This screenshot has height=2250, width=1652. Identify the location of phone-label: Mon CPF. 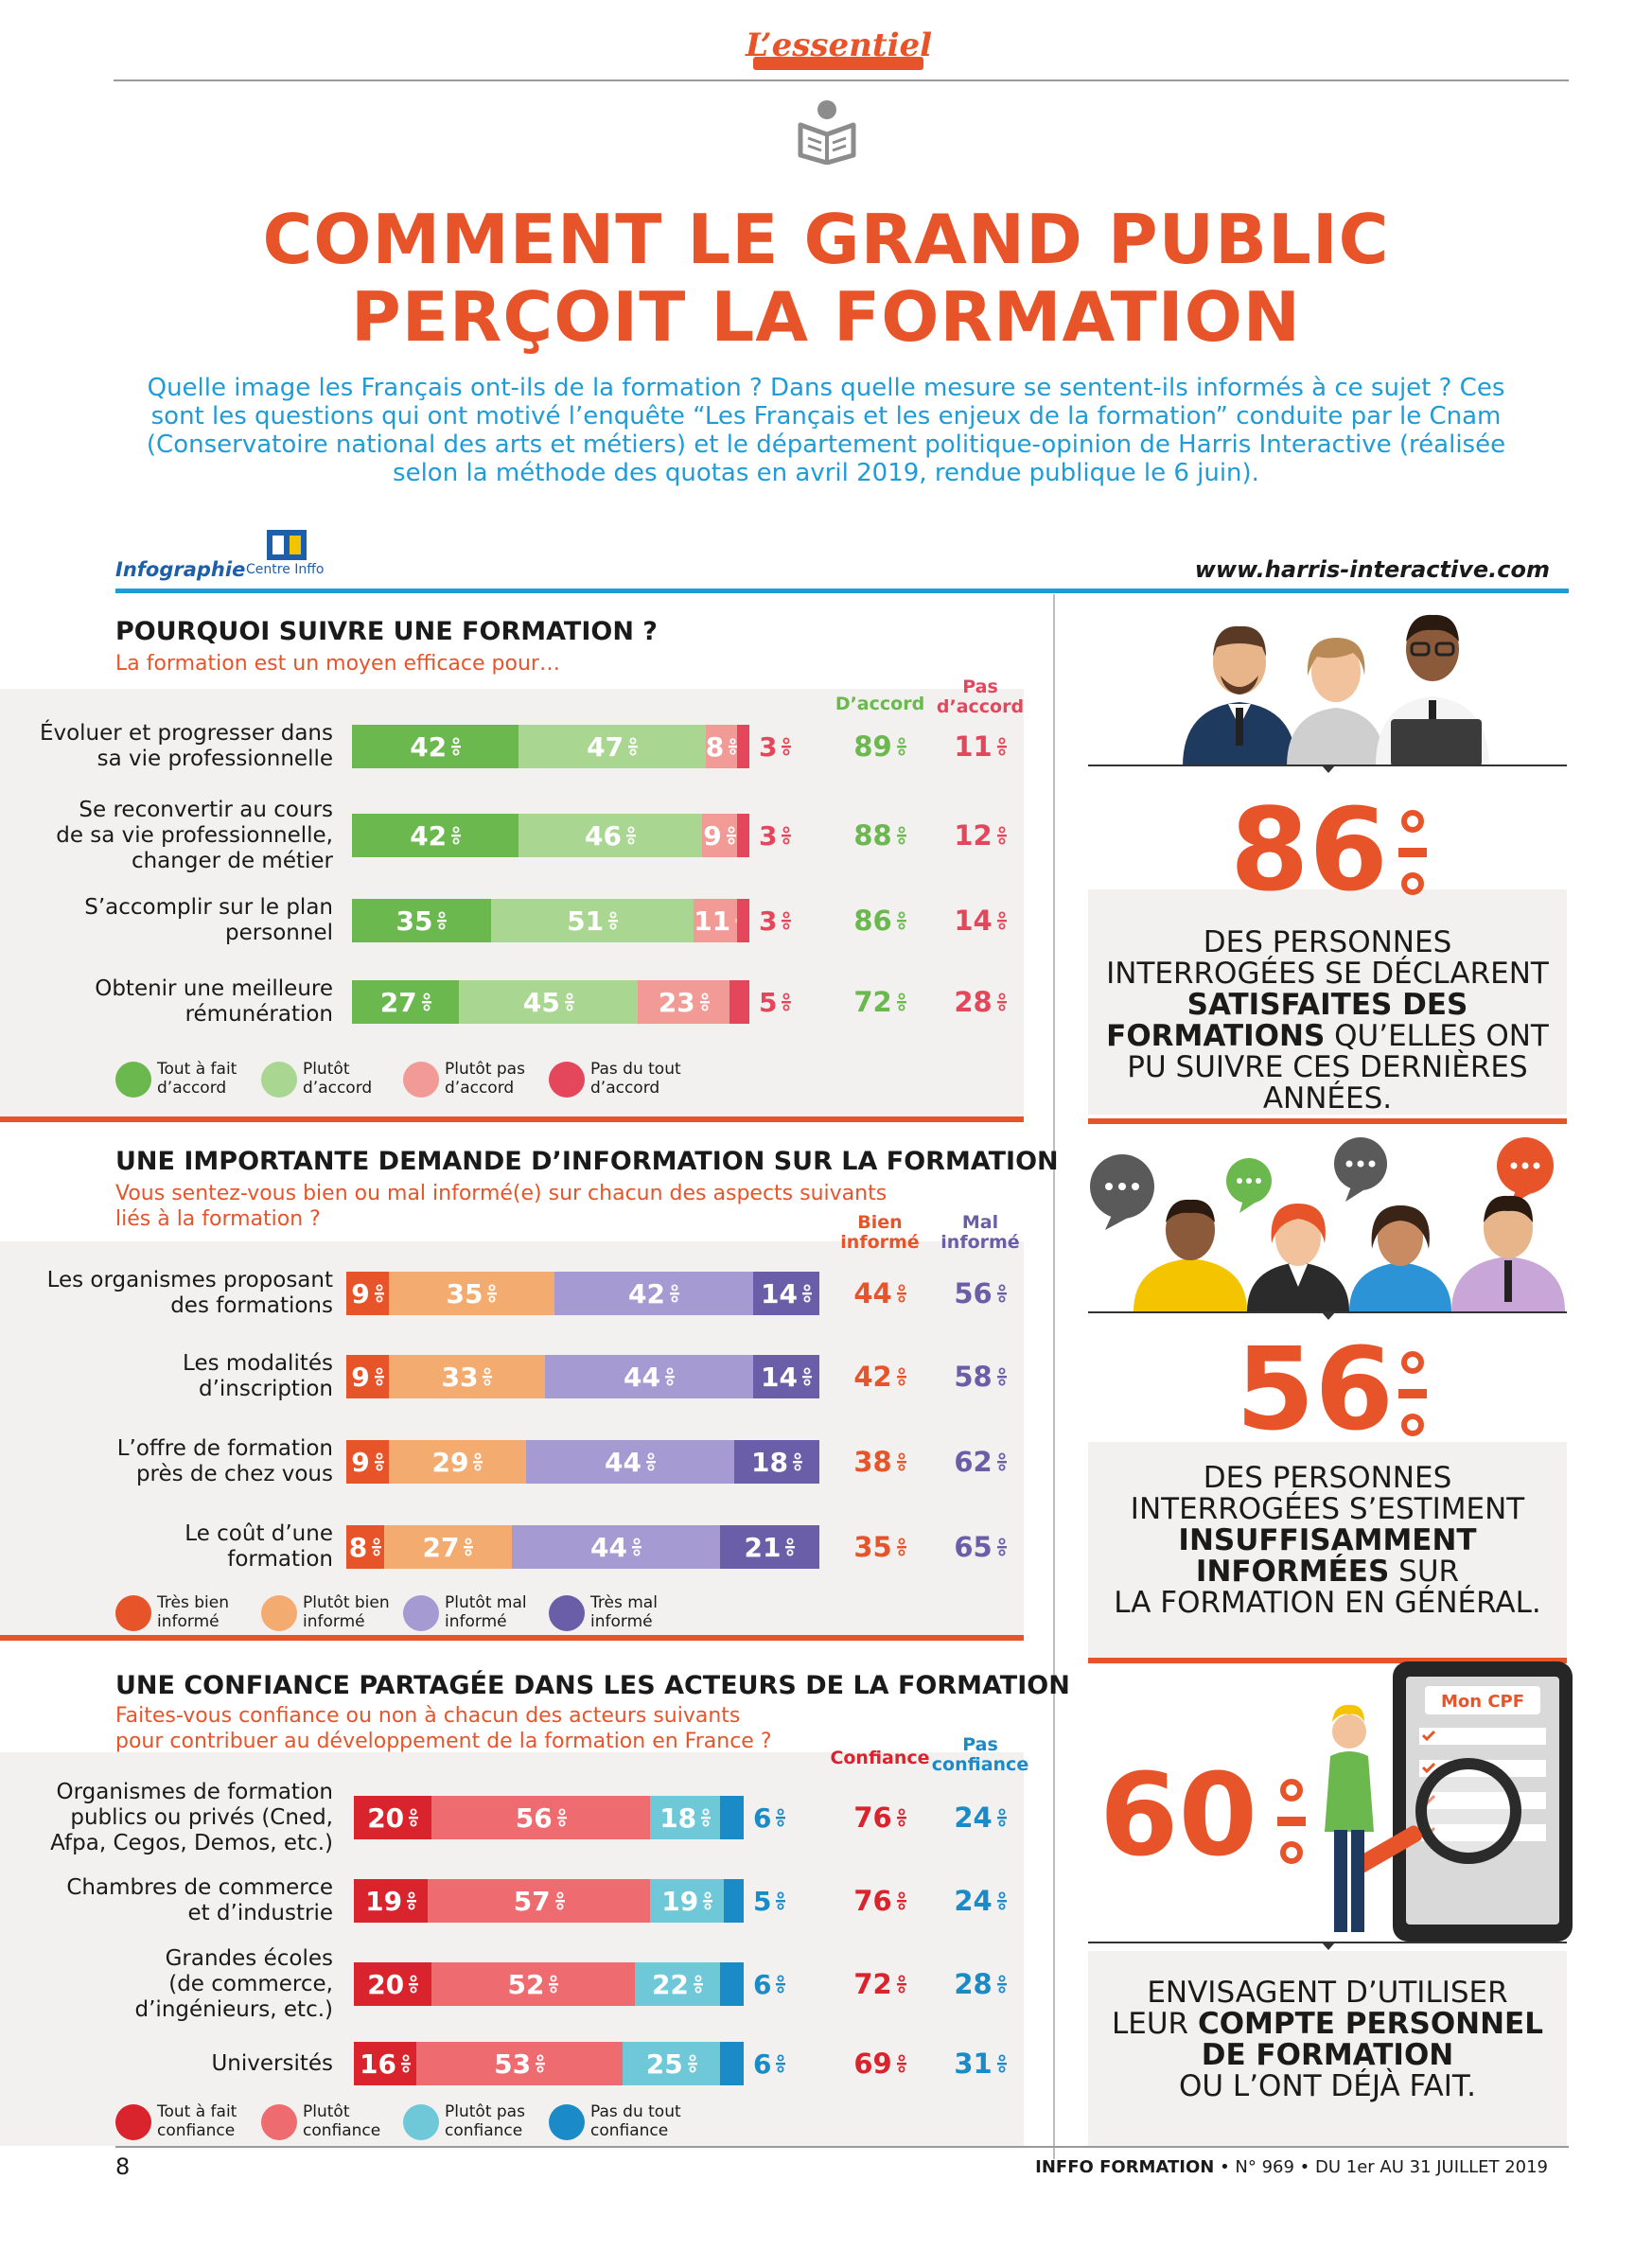
(1482, 1702).